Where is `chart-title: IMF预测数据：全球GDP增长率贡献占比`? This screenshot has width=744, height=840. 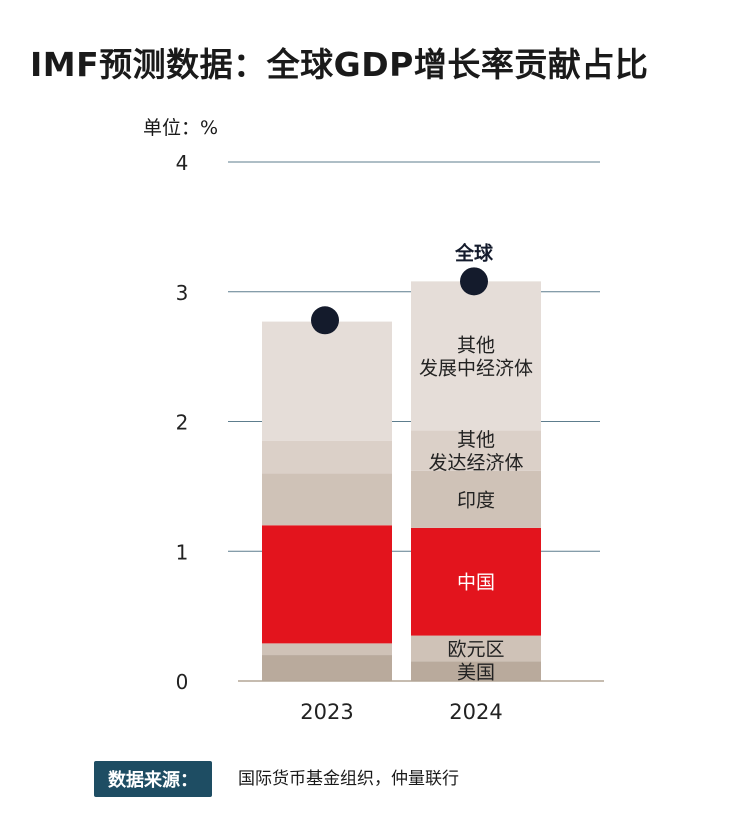
chart-title: IMF预测数据：全球GDP增长率贡献占比 is located at coordinates (339, 64).